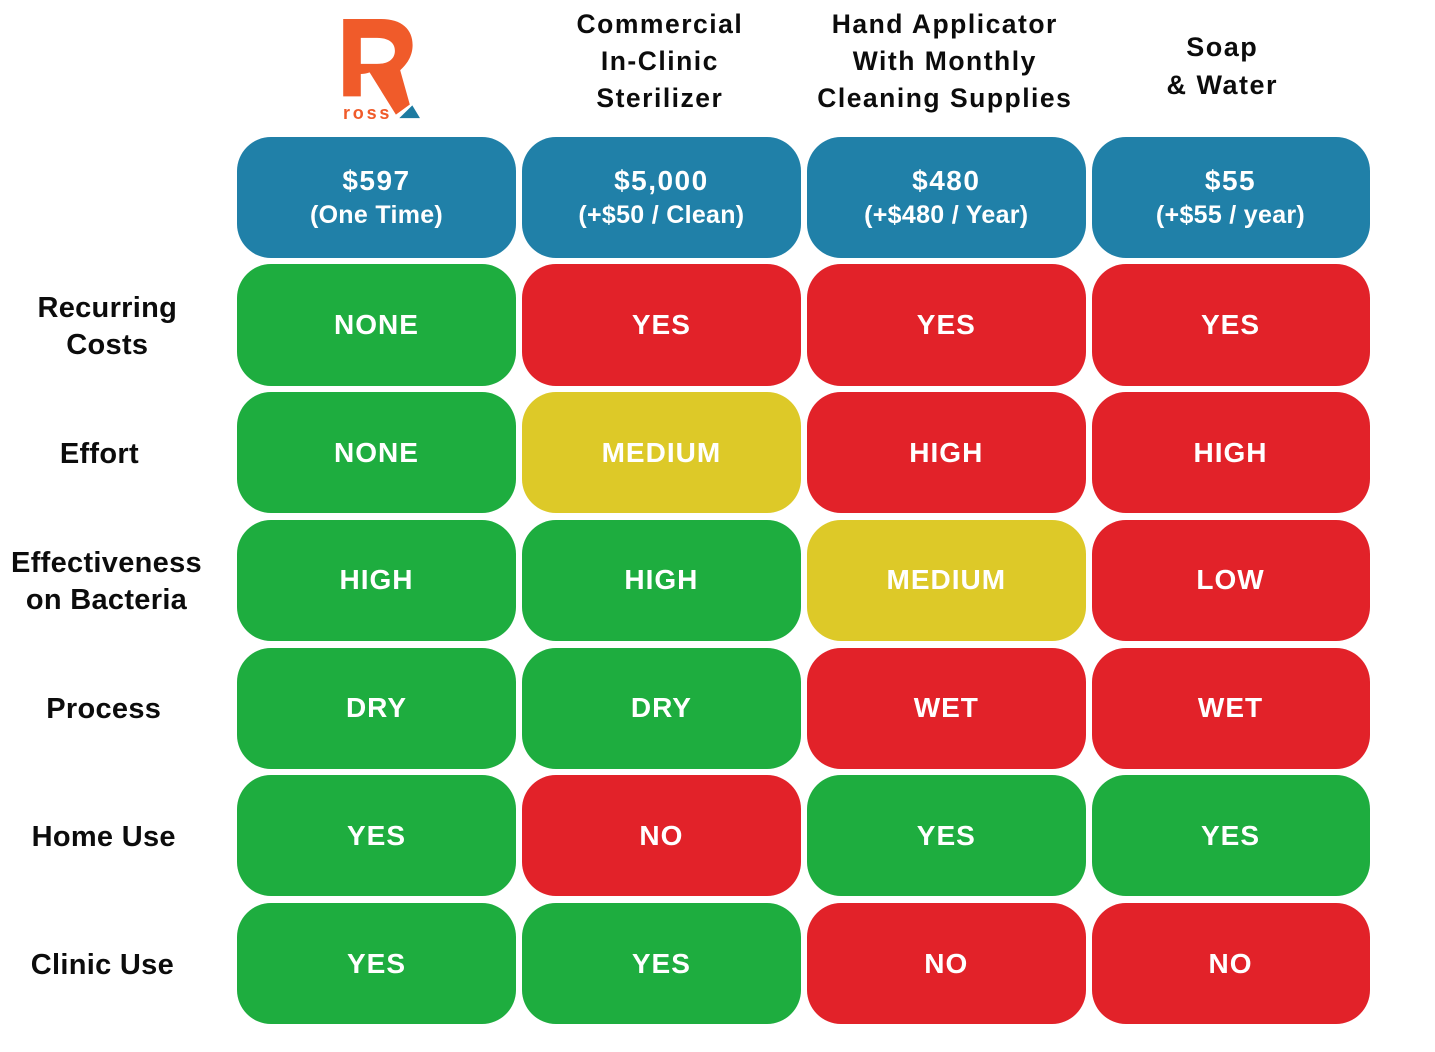  Describe the element at coordinates (367, 113) in the screenshot. I see `svg-text: ross` at that location.